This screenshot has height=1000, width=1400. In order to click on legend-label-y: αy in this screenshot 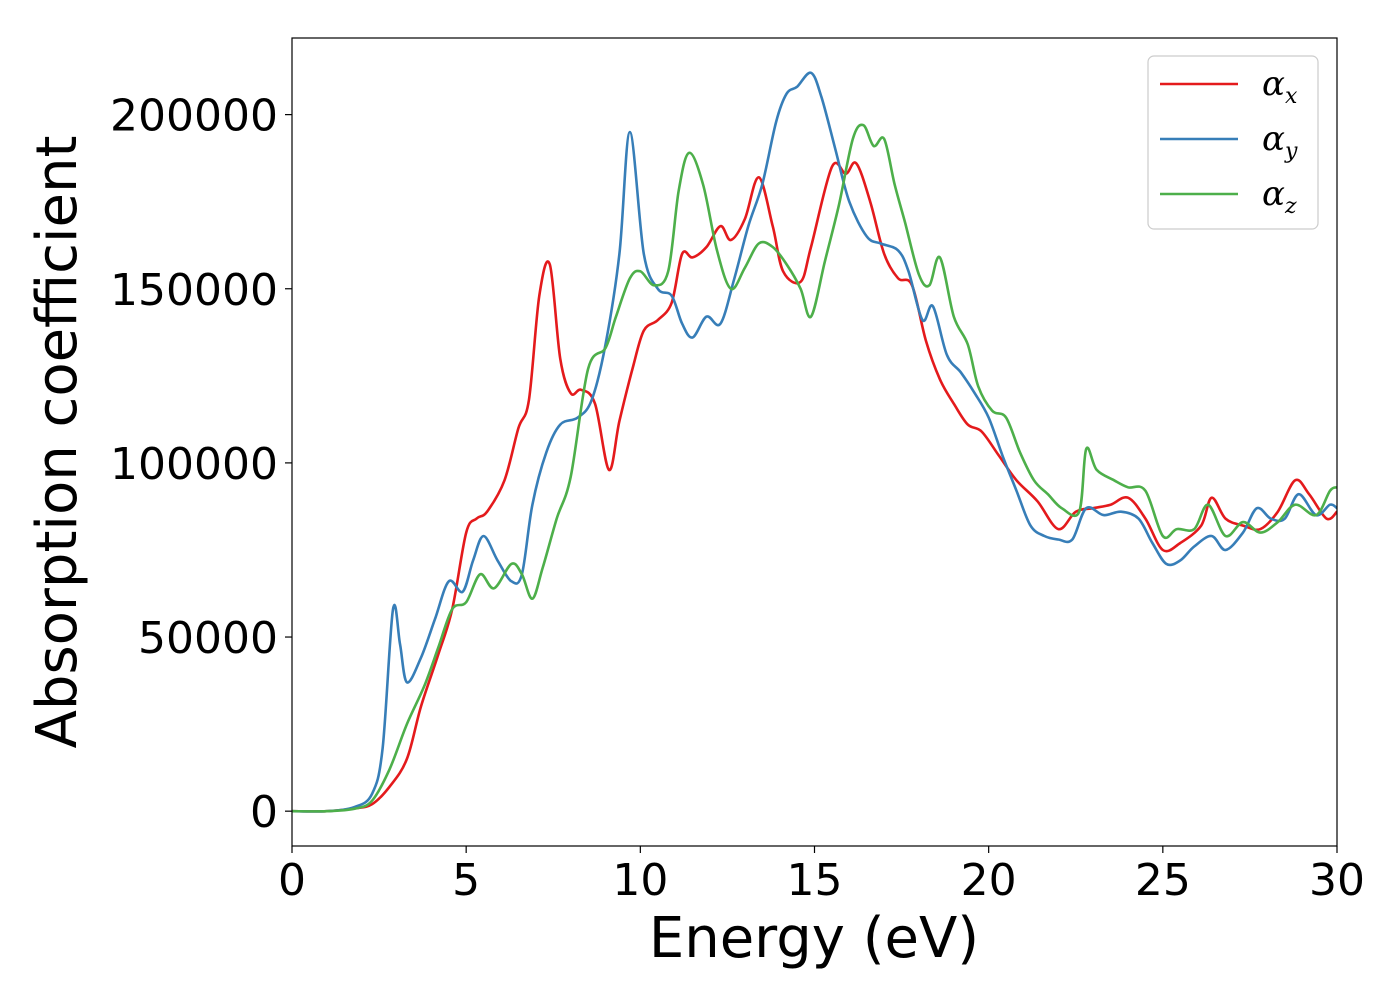, I will do `click(1280, 141)`.